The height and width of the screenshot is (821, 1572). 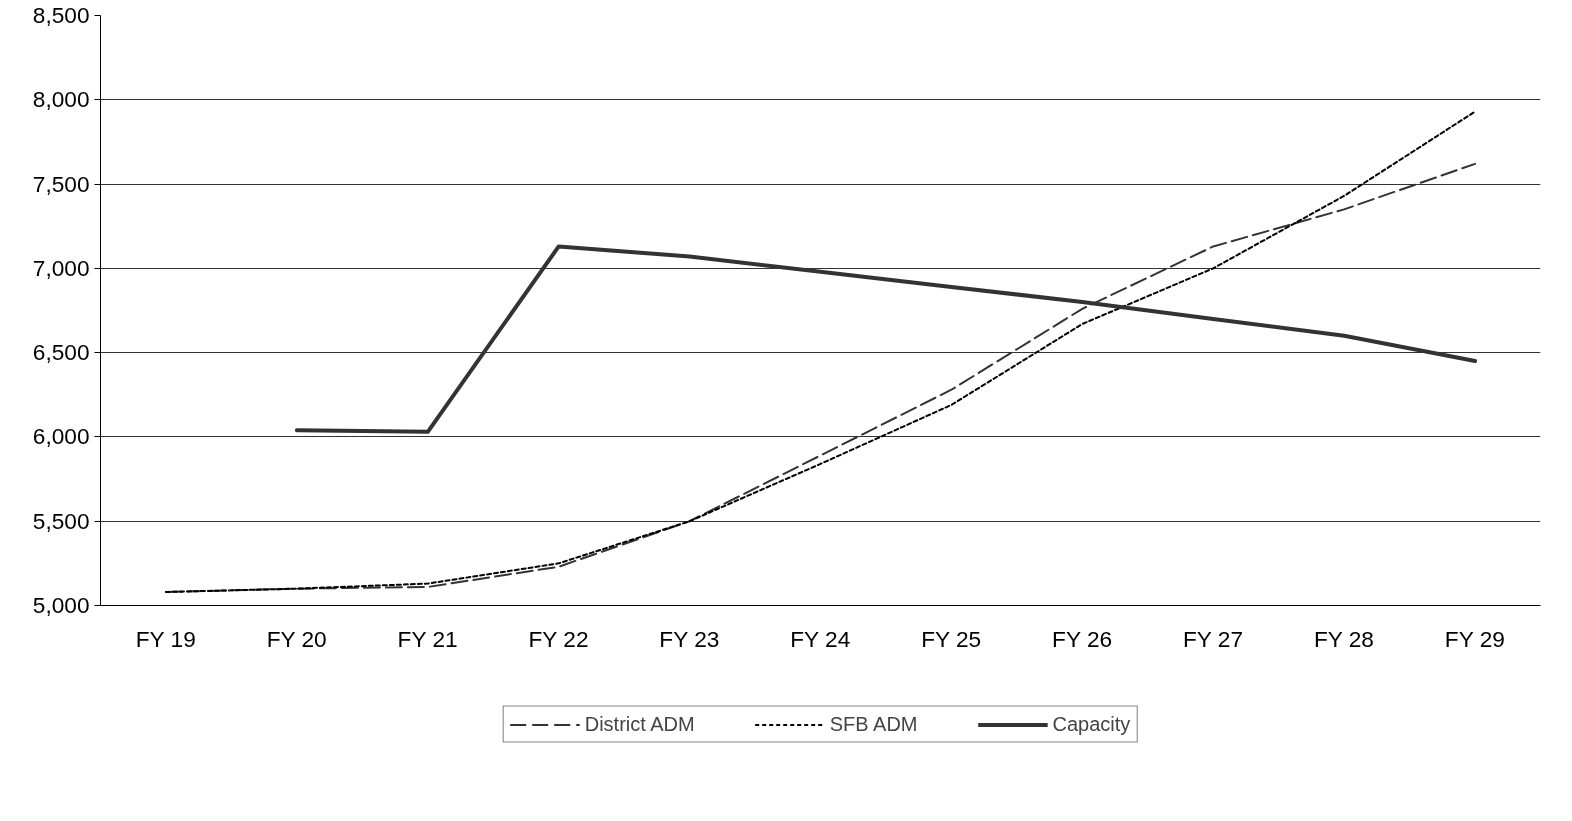 I want to click on x-tick-label: FY 28, so click(x=1343, y=638).